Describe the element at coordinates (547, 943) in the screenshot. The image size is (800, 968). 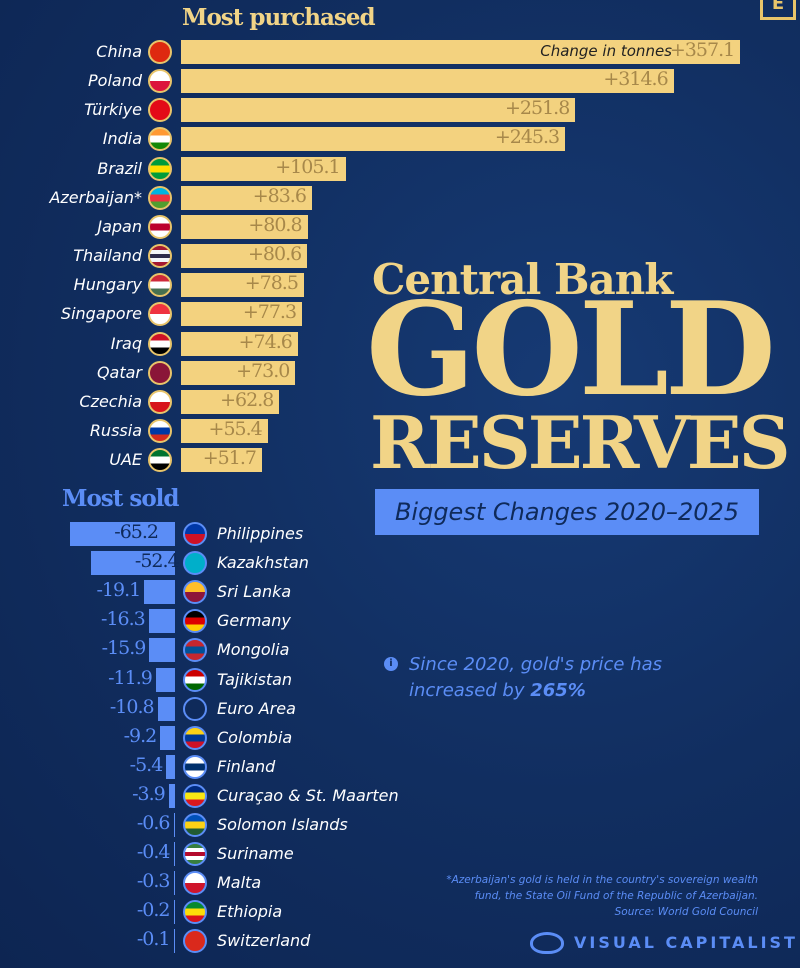
I see `visual-capitalist-logo-icon` at that location.